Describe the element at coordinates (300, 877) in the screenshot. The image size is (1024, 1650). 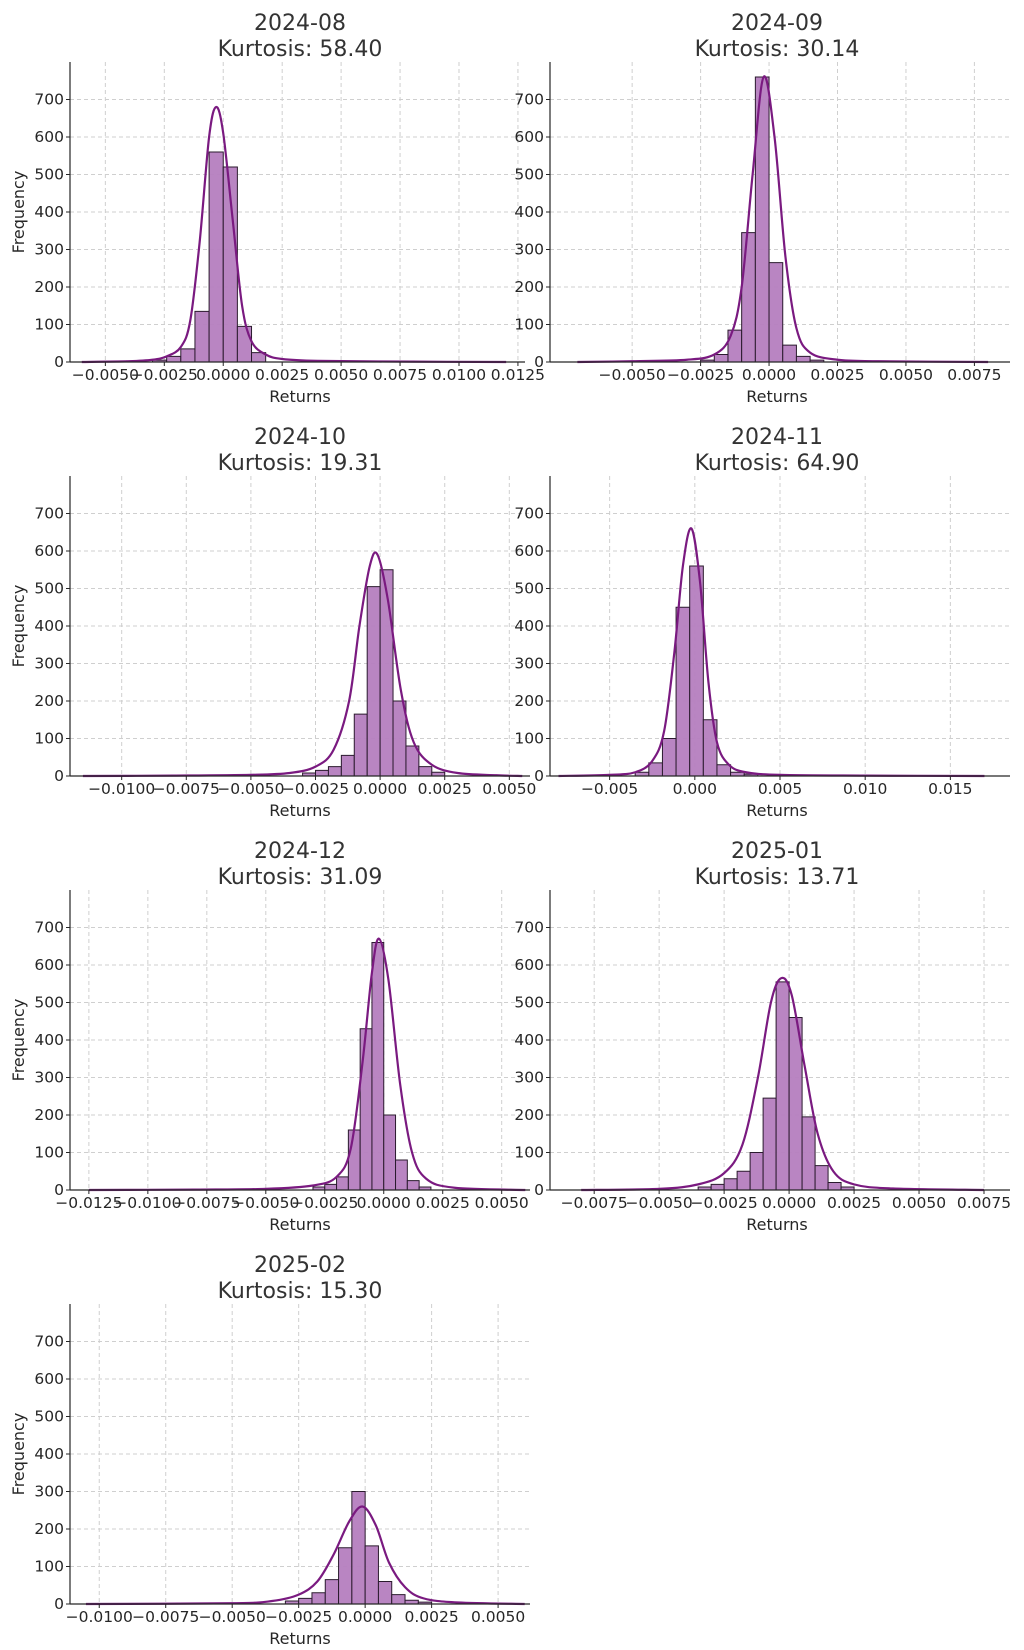
I see `chart-subtitle: Kurtosis: 31.09` at that location.